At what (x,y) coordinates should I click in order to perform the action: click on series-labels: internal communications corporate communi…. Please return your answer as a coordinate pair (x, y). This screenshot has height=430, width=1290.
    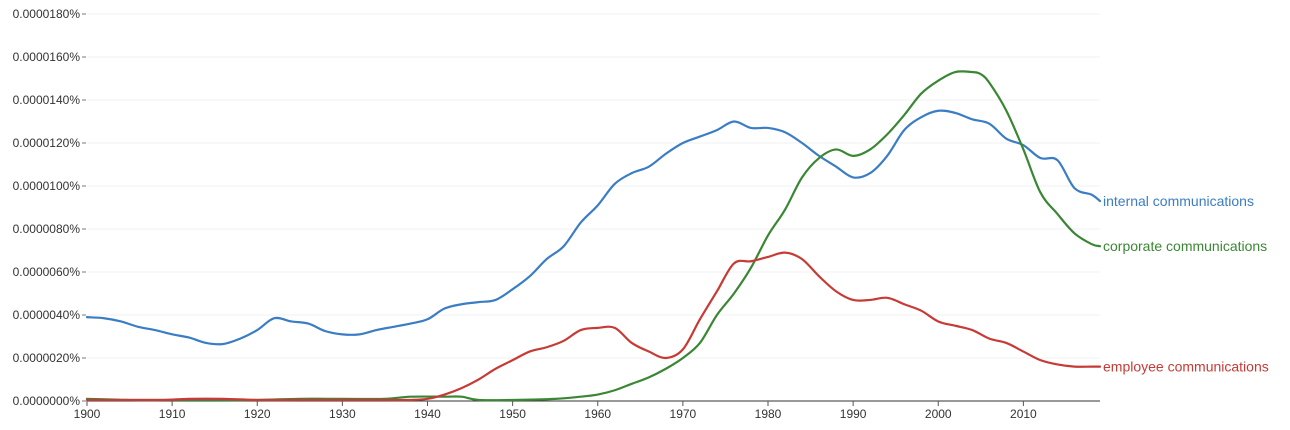
    Looking at the image, I should click on (1186, 284).